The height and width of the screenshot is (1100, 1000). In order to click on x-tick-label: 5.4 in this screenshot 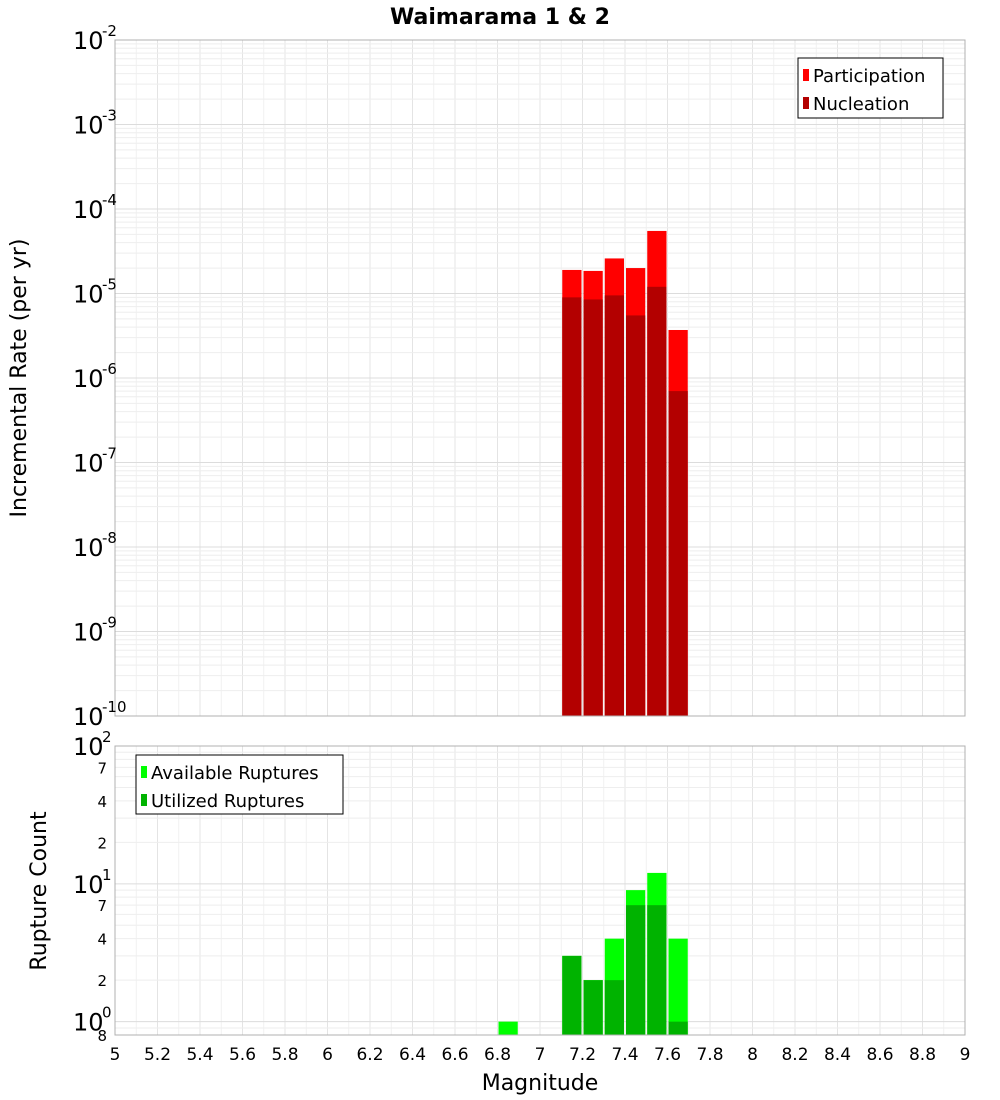, I will do `click(199, 1055)`.